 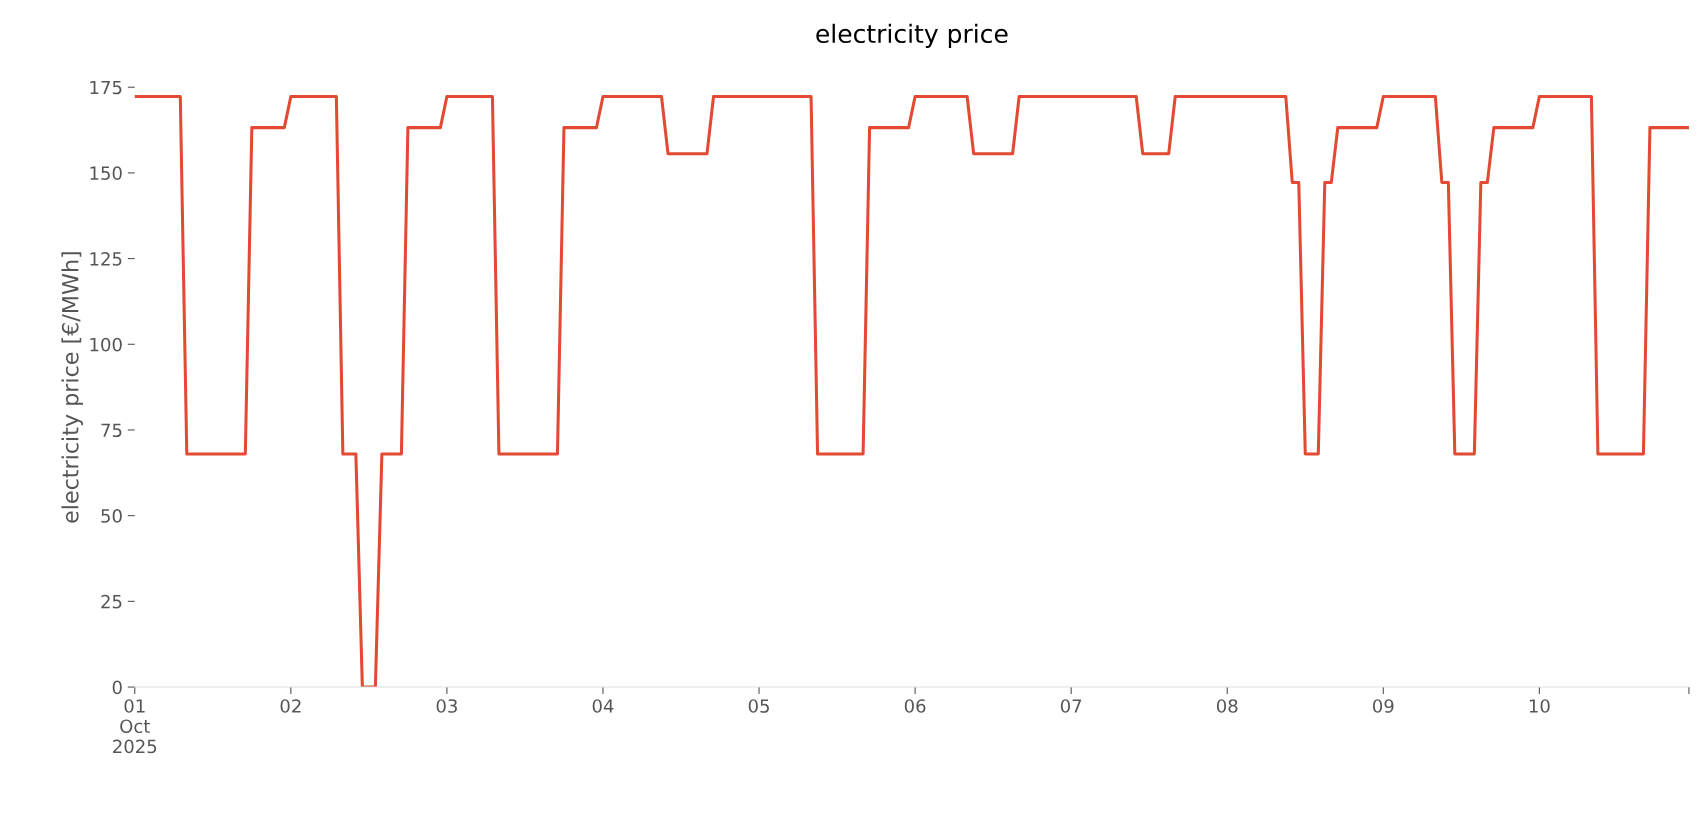 I want to click on x-tick-label: 04, so click(x=603, y=706).